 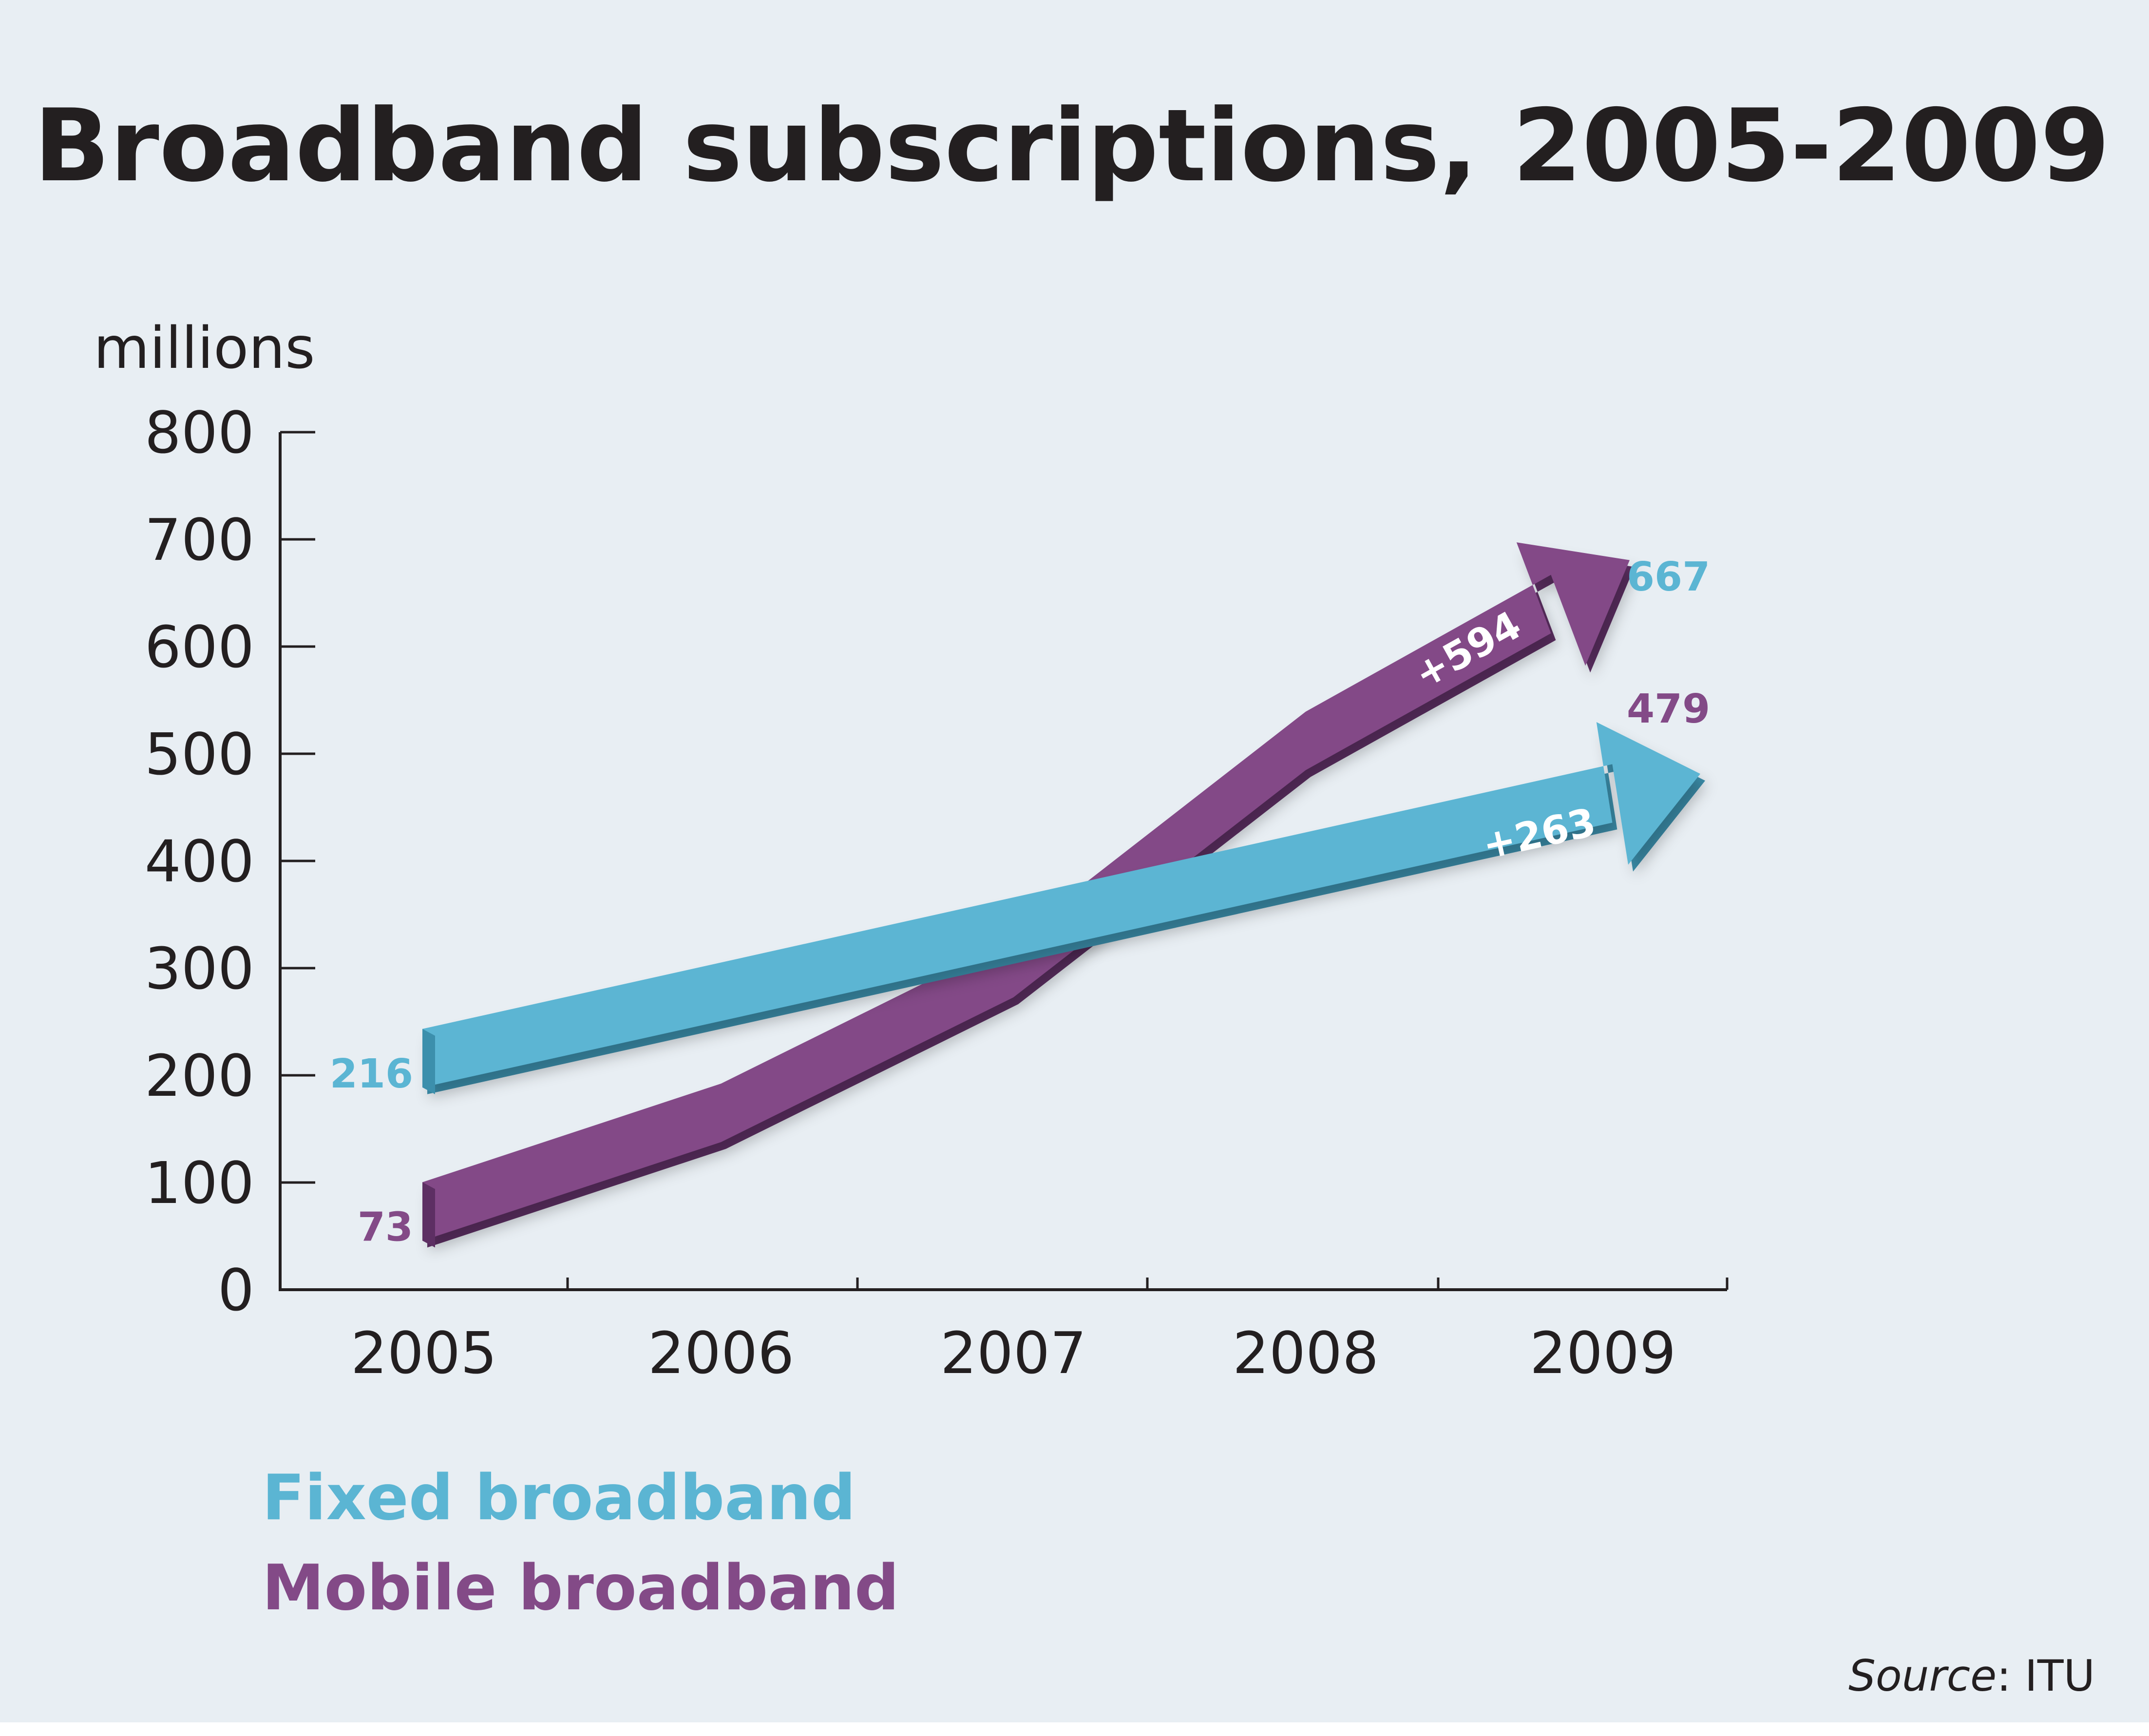 I want to click on x-tick-label: 2008, so click(x=1306, y=1353).